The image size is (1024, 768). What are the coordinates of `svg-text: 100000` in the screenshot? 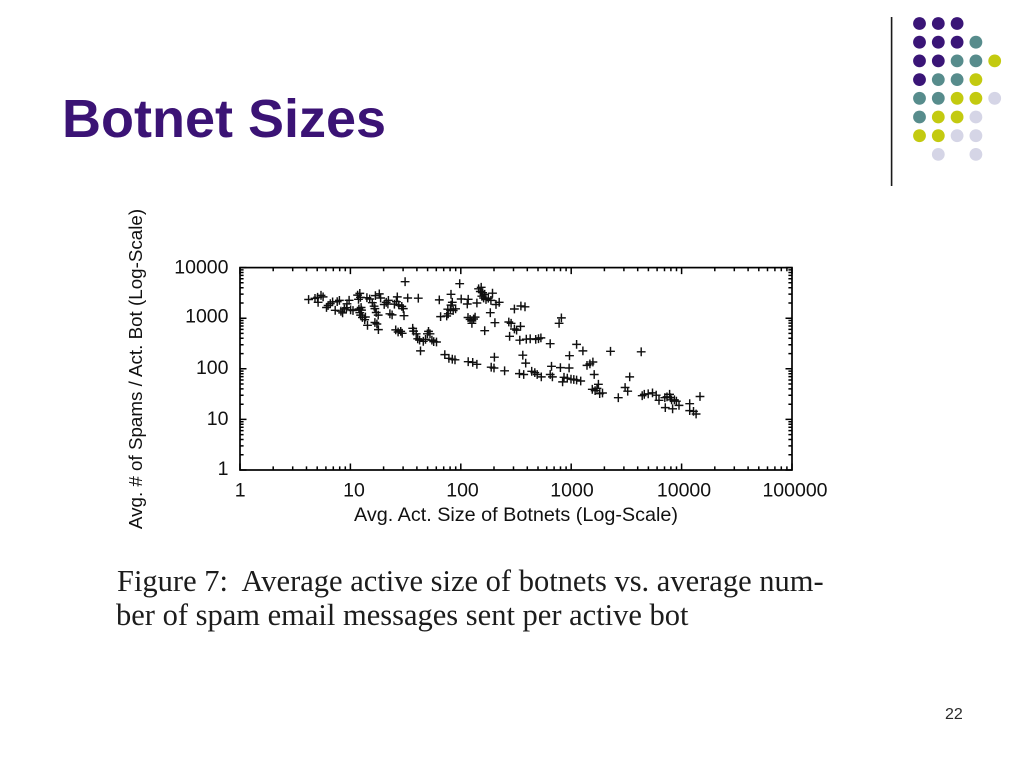 It's located at (794, 491).